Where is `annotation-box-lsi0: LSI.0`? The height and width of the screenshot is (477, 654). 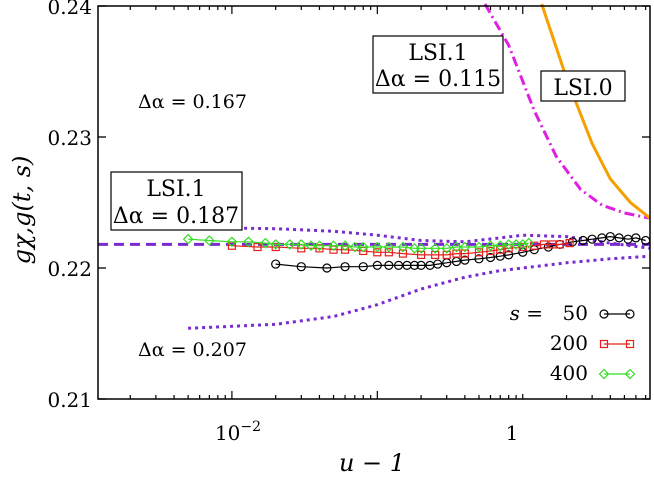
annotation-box-lsi0: LSI.0 is located at coordinates (583, 86).